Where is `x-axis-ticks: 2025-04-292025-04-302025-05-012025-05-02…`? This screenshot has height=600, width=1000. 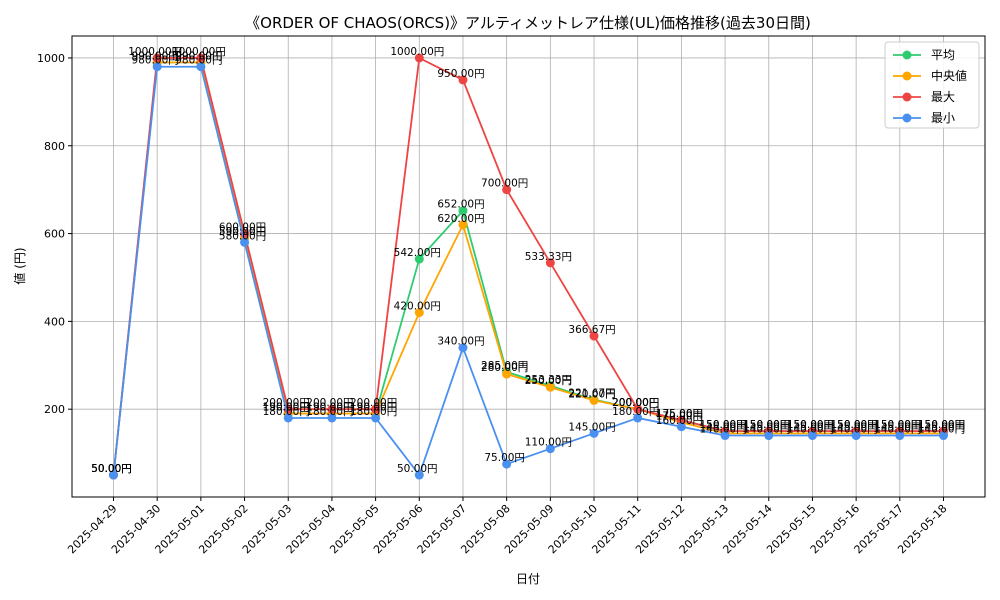 x-axis-ticks: 2025-04-292025-04-302025-05-012025-05-02… is located at coordinates (507, 526).